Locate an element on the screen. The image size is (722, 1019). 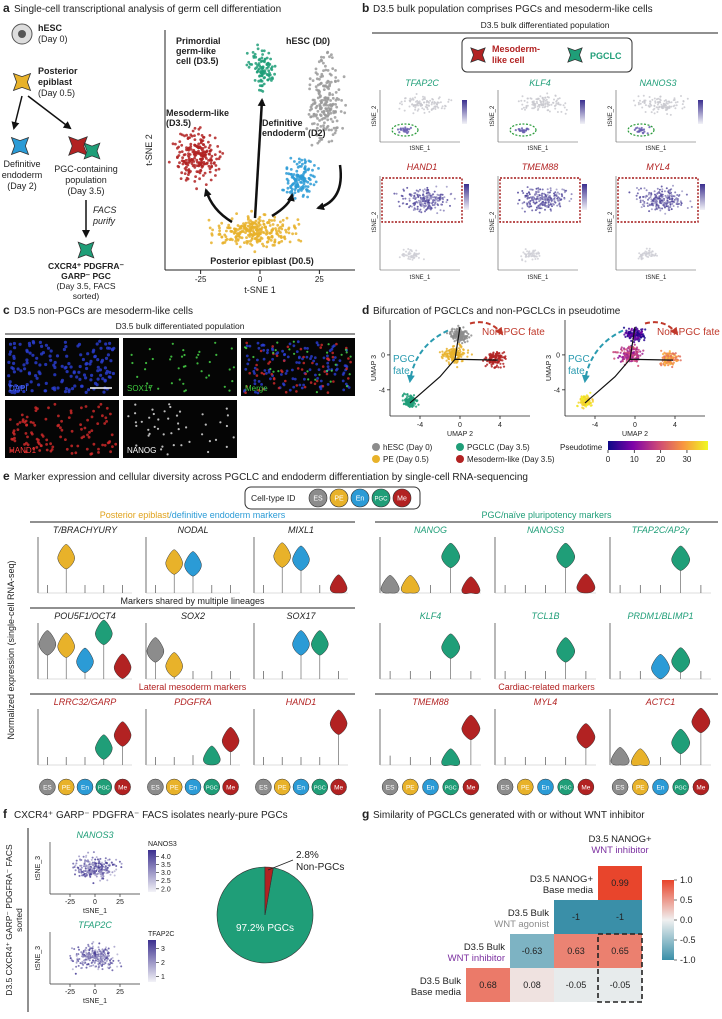
trajectory is located at coordinates (454, 365).